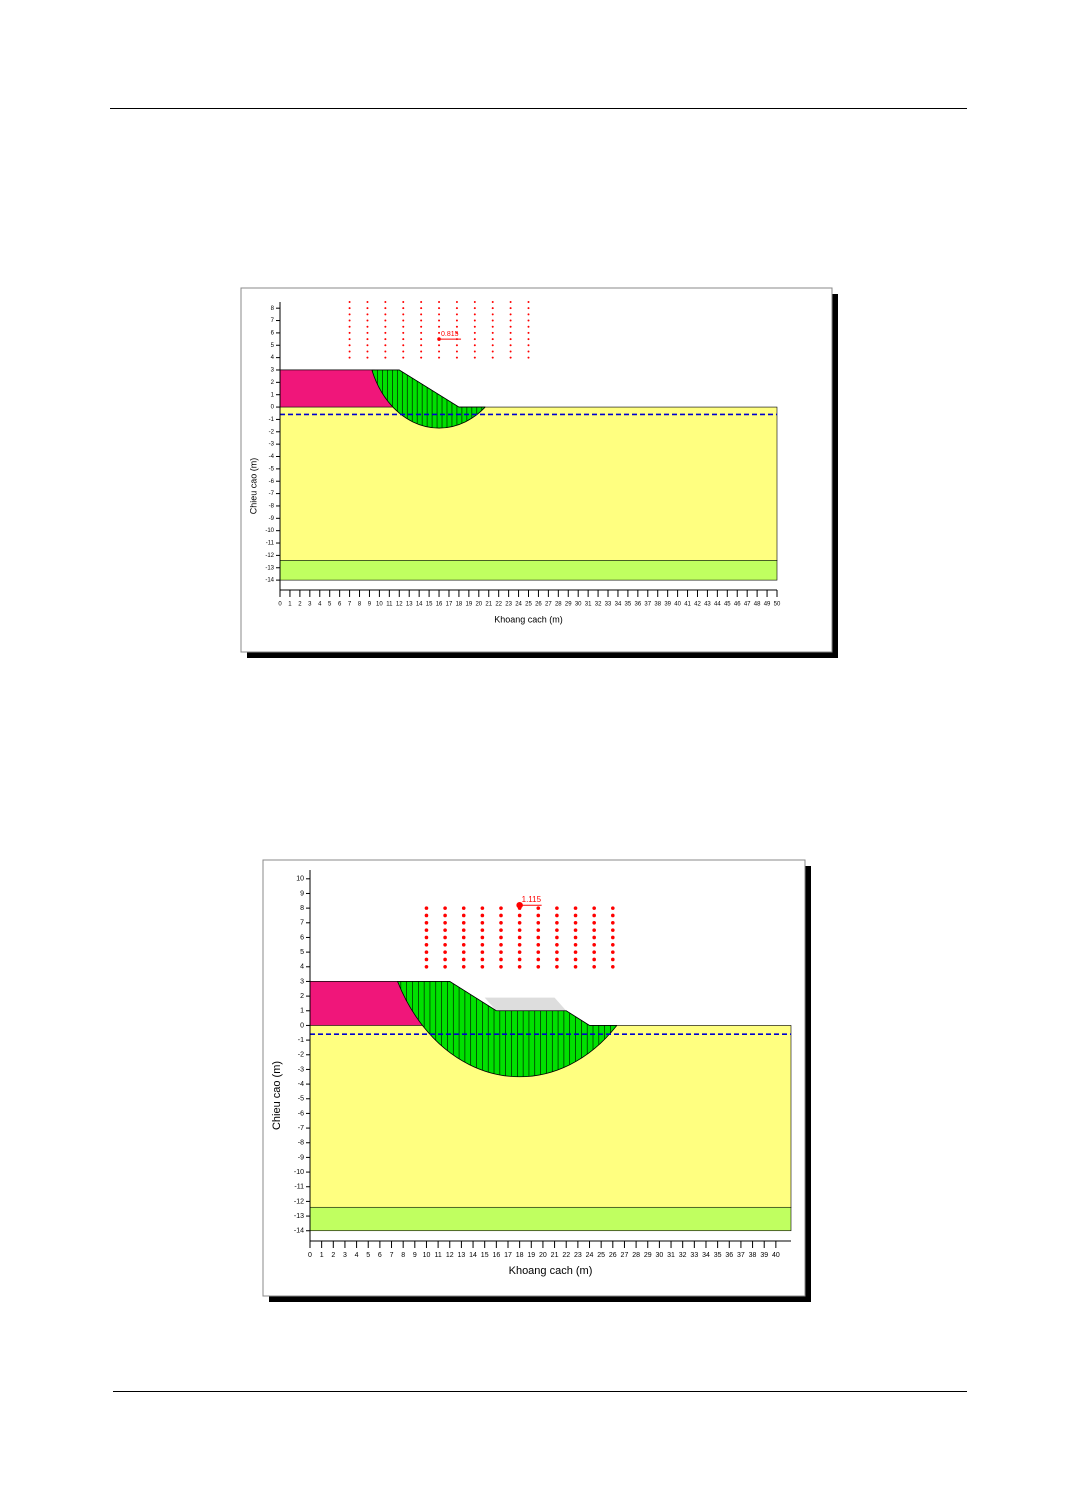 The width and height of the screenshot is (1079, 1503). What do you see at coordinates (578, 605) in the screenshot?
I see `x-tick-label: 30` at bounding box center [578, 605].